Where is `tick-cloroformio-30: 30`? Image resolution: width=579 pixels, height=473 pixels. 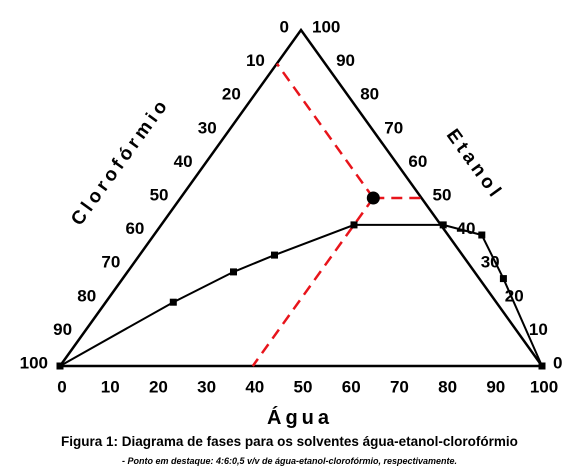 tick-cloroformio-30: 30 is located at coordinates (207, 127).